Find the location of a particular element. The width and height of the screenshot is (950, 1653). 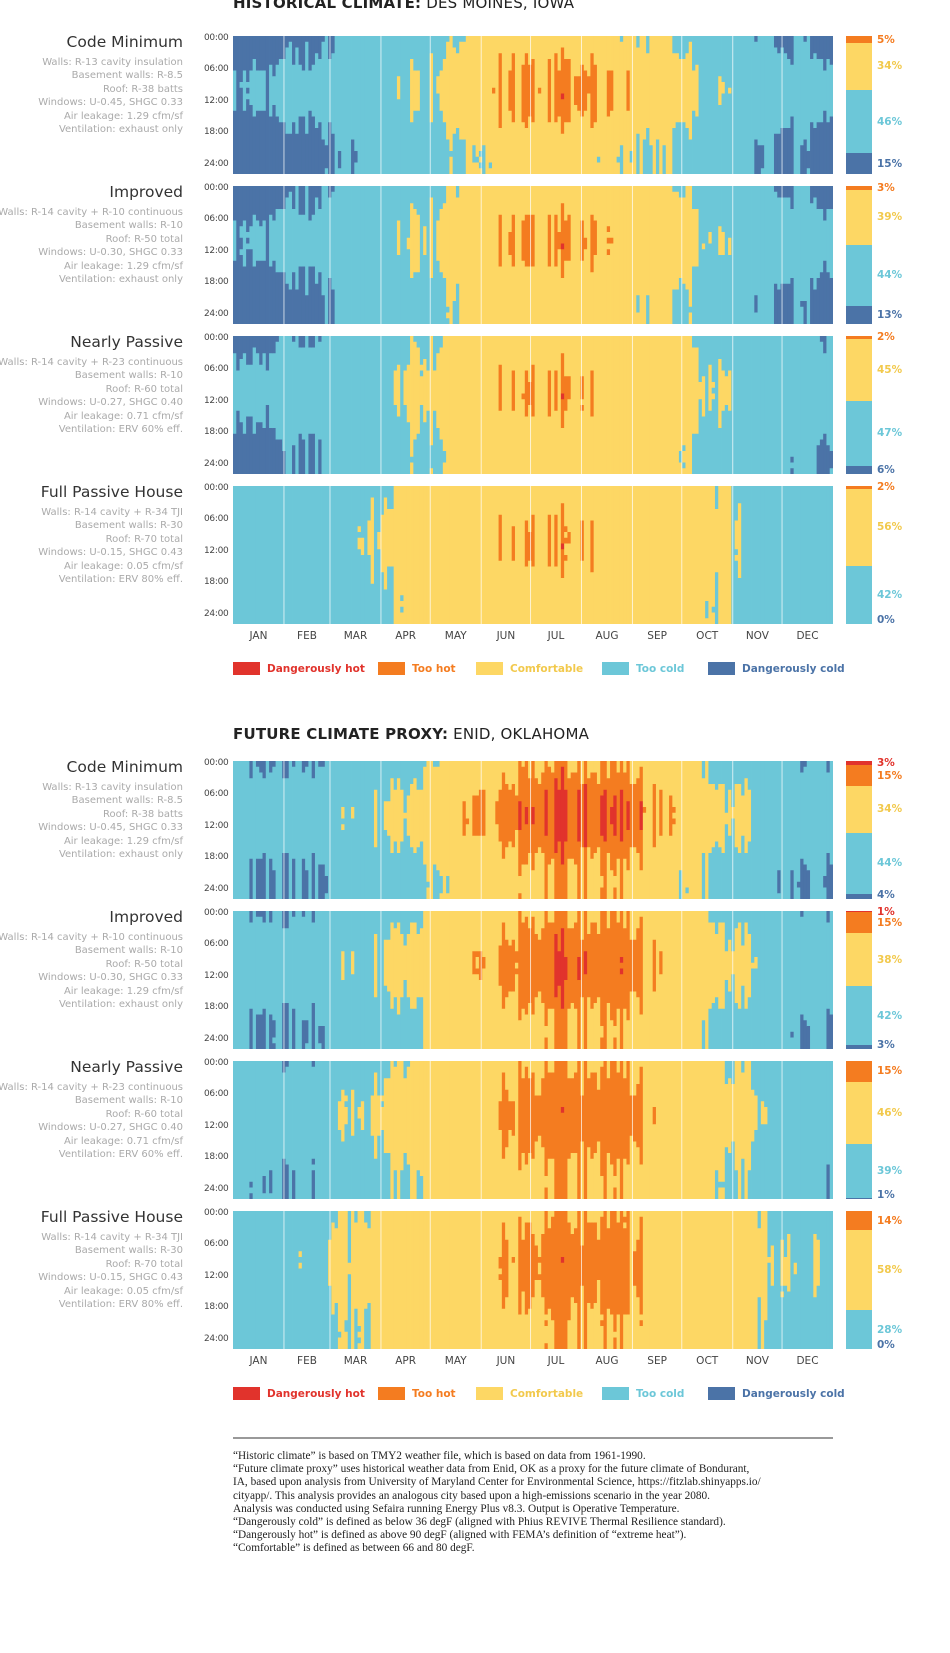

panel-spec: Roof: R-60 total is located at coordinates (144, 389).